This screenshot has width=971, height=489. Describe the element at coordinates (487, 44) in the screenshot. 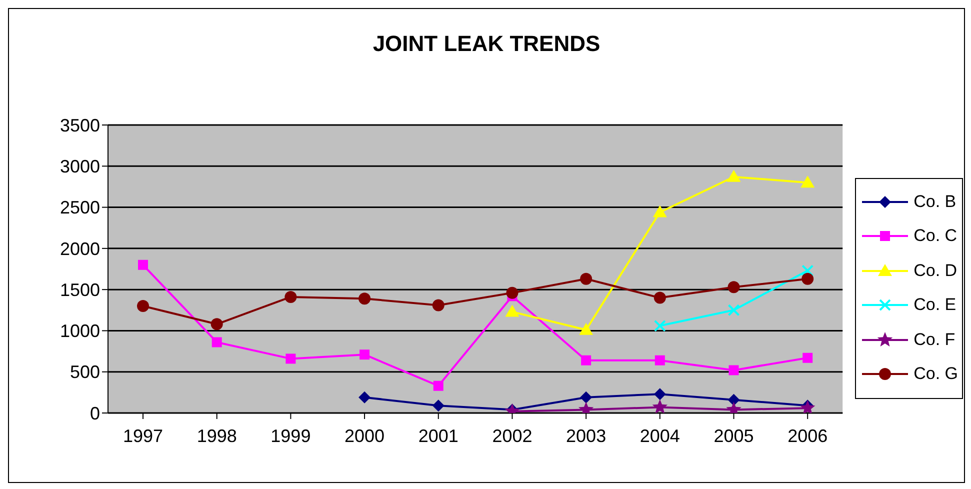

I see `chart-title: JOINT LEAK TRENDS` at that location.